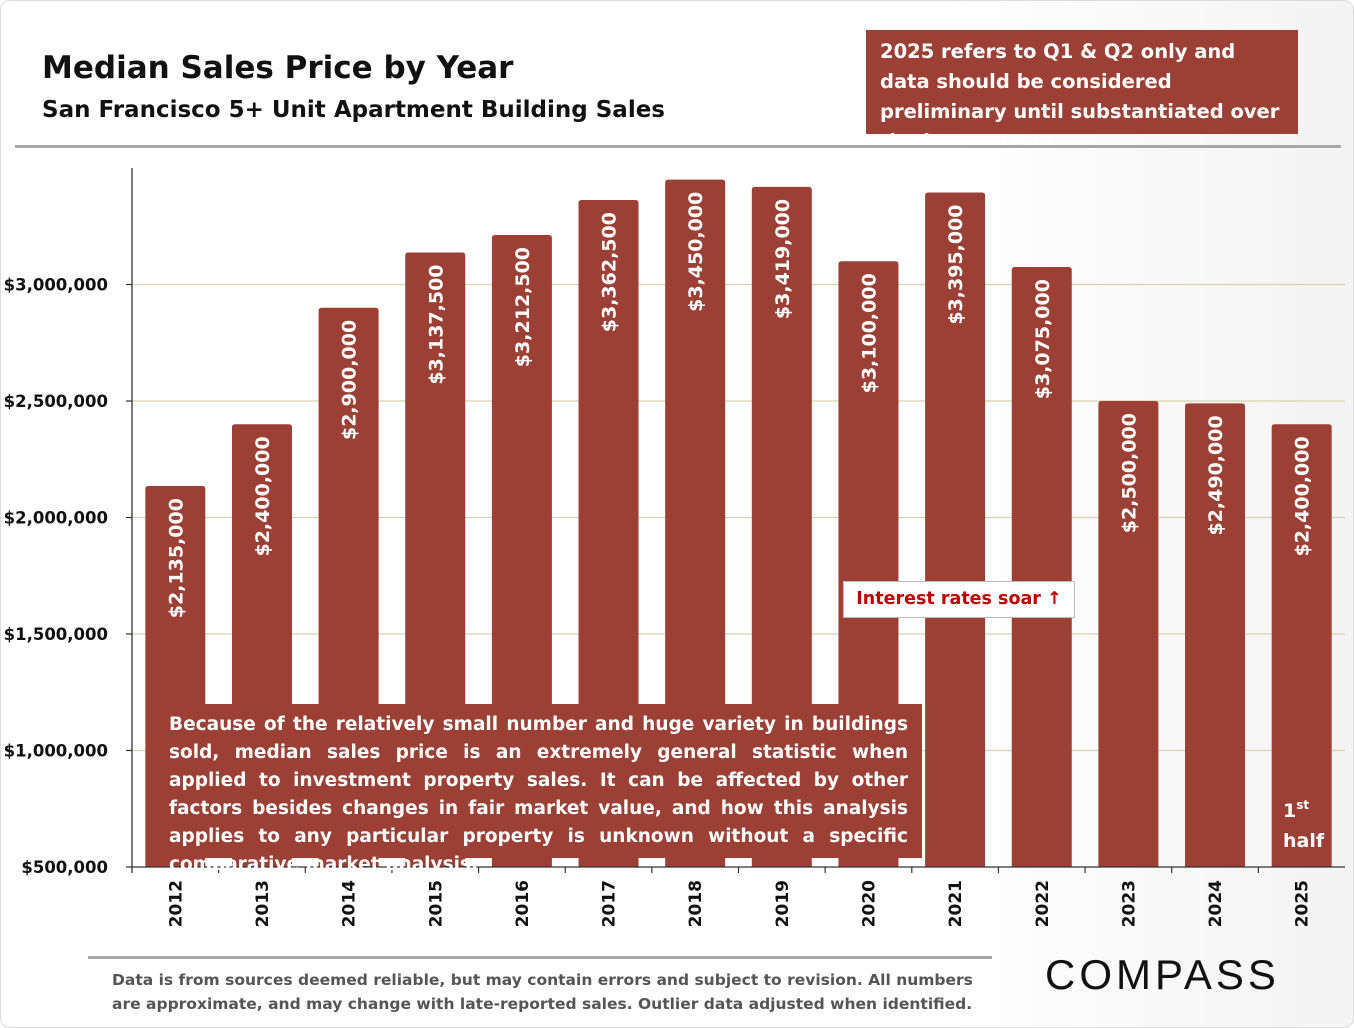 This screenshot has width=1354, height=1028. What do you see at coordinates (1043, 339) in the screenshot?
I see `value-label-2022: $3,075,000` at bounding box center [1043, 339].